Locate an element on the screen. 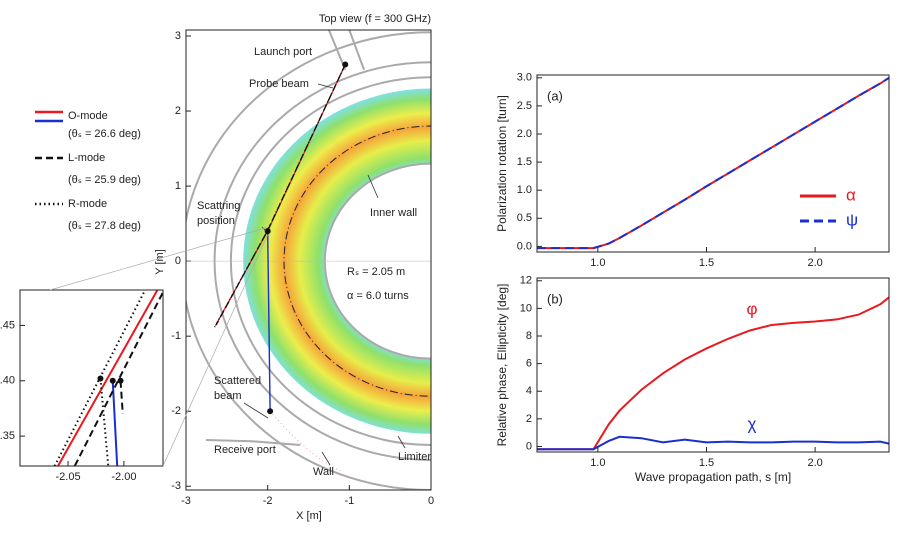  annotation: Scattring is located at coordinates (218, 206).